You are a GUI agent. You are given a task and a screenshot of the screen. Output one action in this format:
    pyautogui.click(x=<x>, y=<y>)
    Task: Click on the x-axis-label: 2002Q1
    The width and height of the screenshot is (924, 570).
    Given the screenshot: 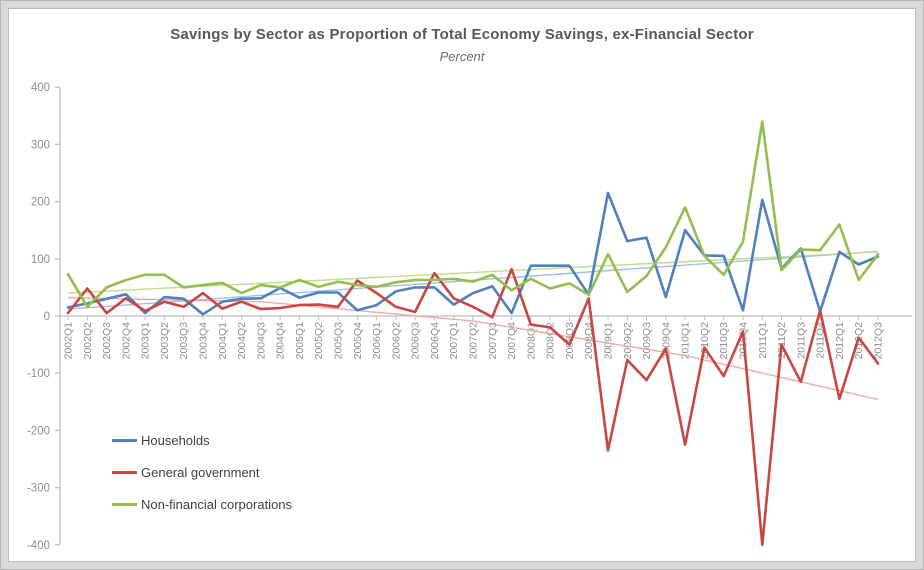 What is the action you would take?
    pyautogui.click(x=69, y=341)
    